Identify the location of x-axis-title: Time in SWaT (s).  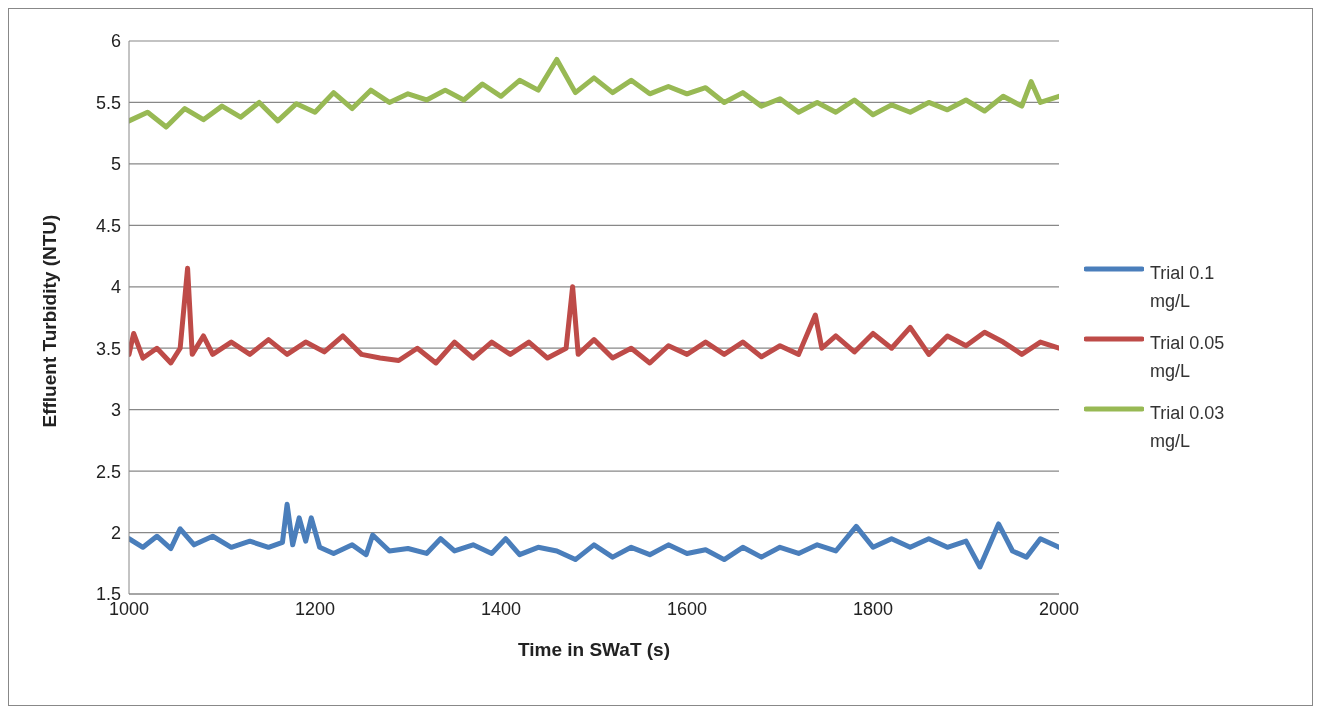
(594, 649).